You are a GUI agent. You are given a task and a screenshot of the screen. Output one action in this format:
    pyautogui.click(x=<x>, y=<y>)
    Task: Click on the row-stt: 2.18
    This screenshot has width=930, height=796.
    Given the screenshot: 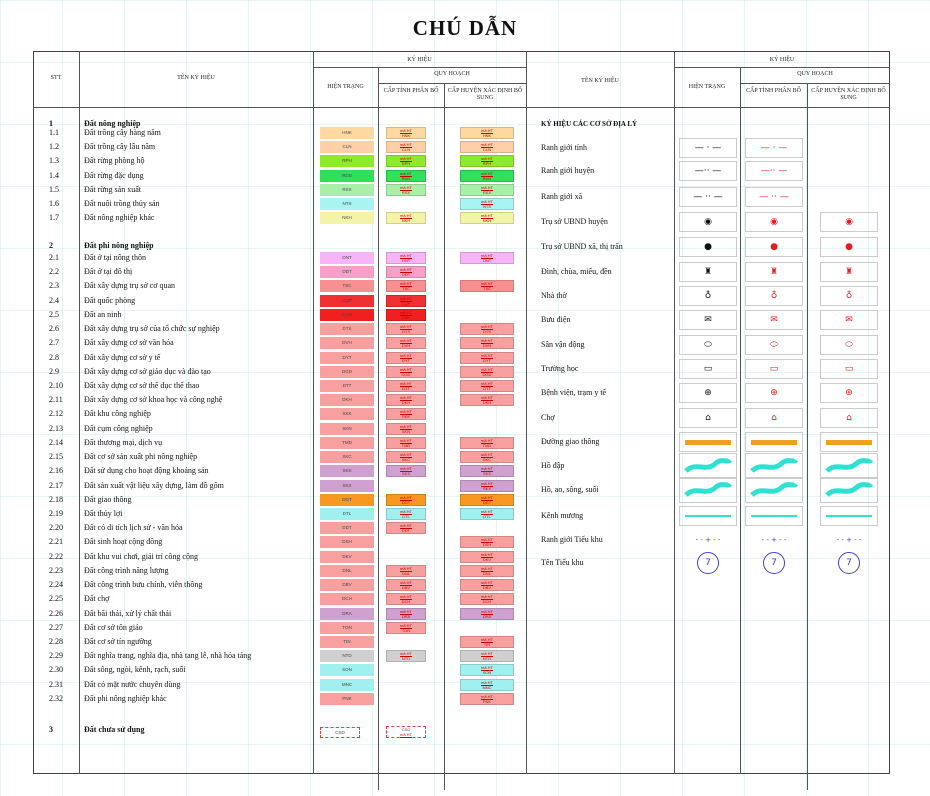 What is the action you would take?
    pyautogui.click(x=56, y=499)
    